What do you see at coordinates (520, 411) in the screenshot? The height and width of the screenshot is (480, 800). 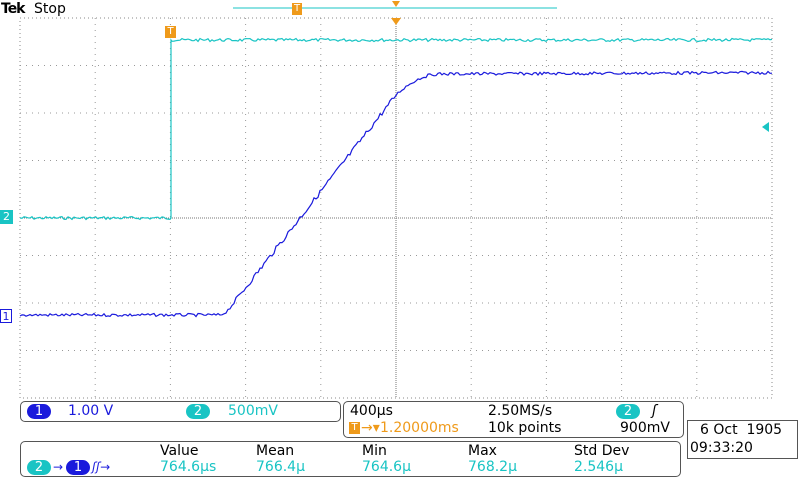 I see `sample-rate: 2.50MS/s` at bounding box center [520, 411].